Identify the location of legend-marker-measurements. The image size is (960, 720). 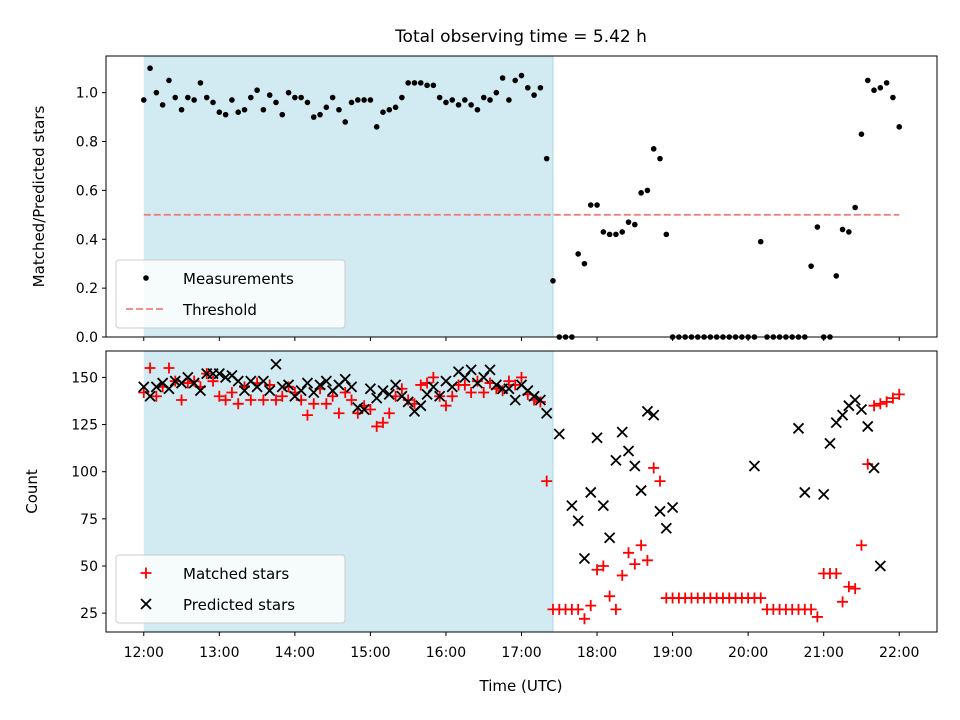
(146, 278).